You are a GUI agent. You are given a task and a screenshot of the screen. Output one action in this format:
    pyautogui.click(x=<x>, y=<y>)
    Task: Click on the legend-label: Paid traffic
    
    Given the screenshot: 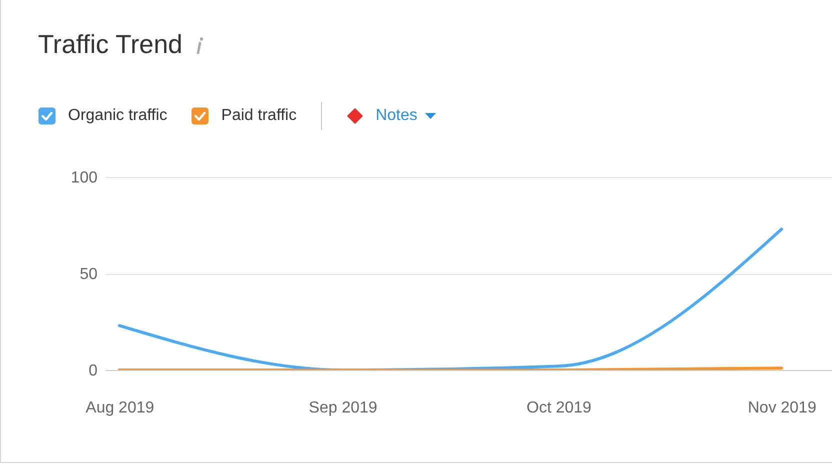 What is the action you would take?
    pyautogui.click(x=259, y=116)
    